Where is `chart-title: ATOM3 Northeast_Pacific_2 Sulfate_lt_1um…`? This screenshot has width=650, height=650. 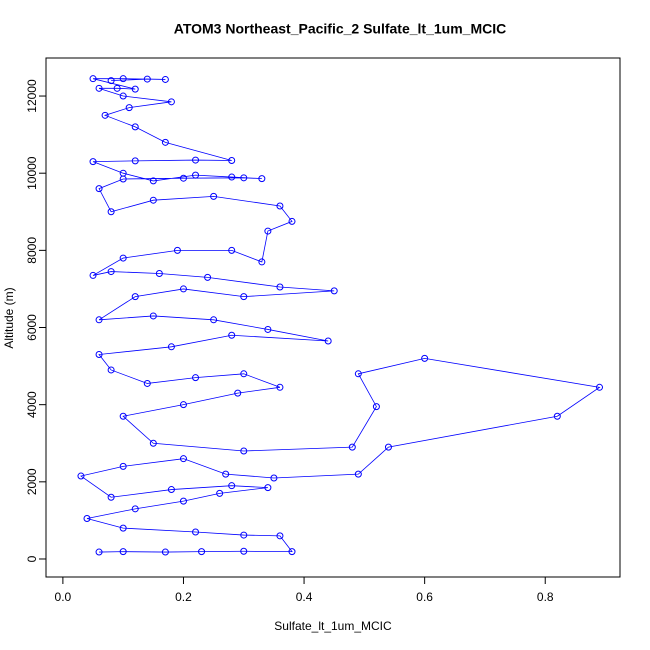
chart-title: ATOM3 Northeast_Pacific_2 Sulfate_lt_1um… is located at coordinates (340, 29).